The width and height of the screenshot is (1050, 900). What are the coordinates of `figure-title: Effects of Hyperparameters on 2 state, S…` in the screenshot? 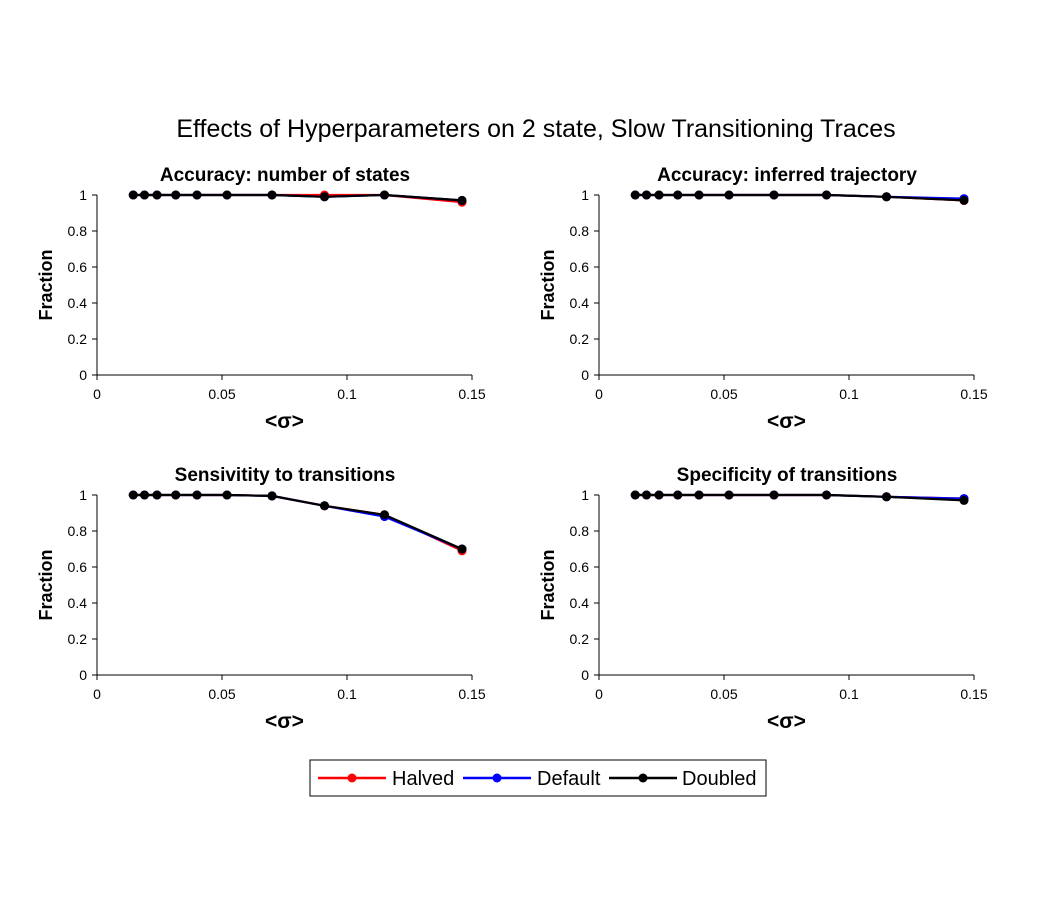 It's located at (535, 129).